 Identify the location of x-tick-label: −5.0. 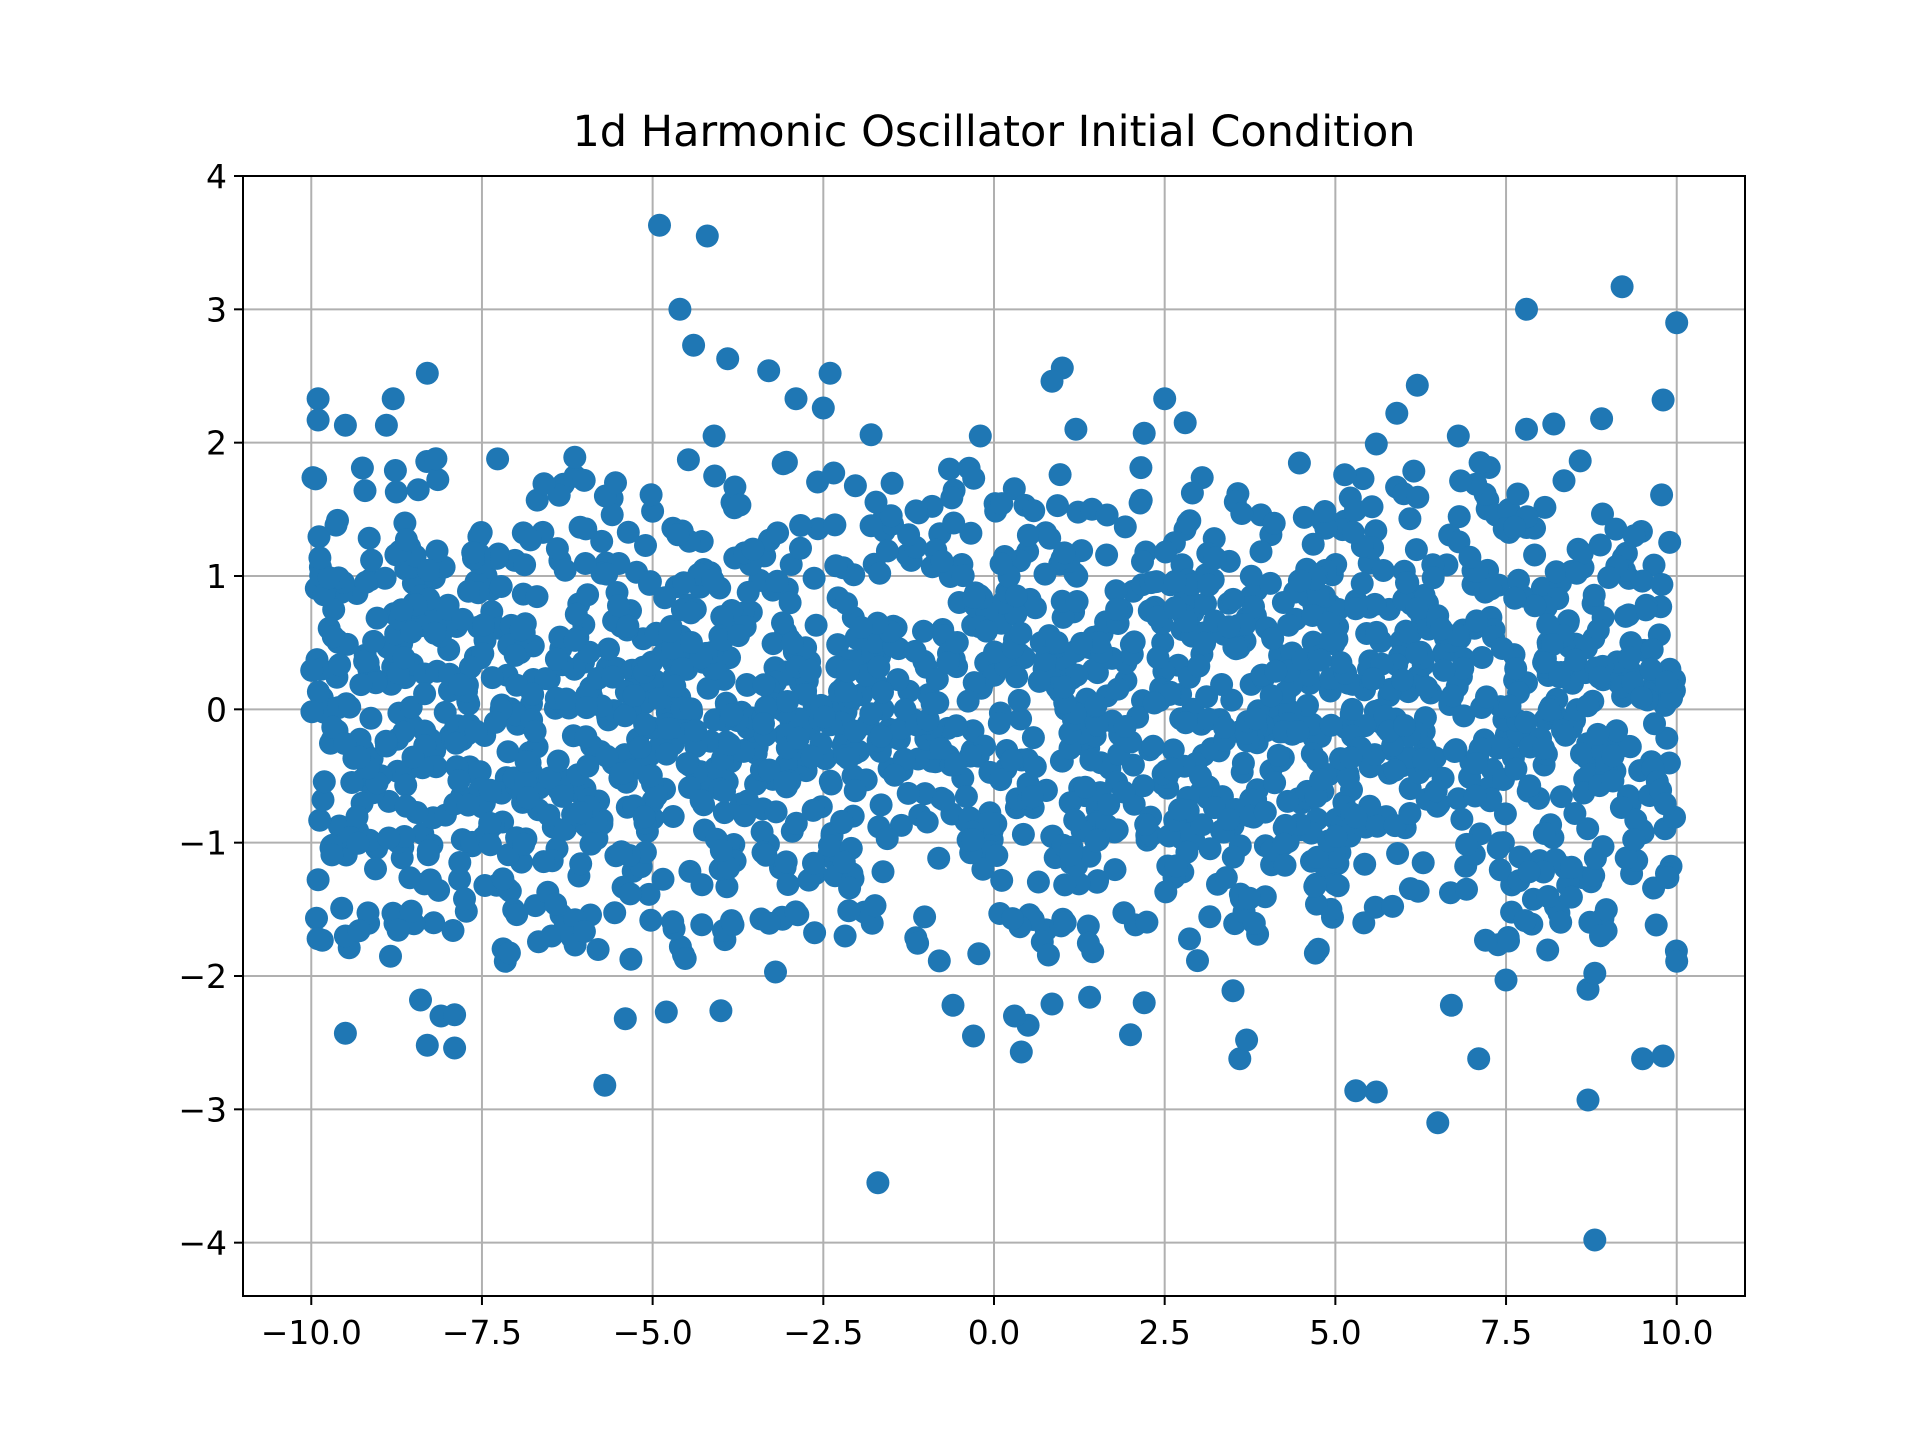
(653, 1332).